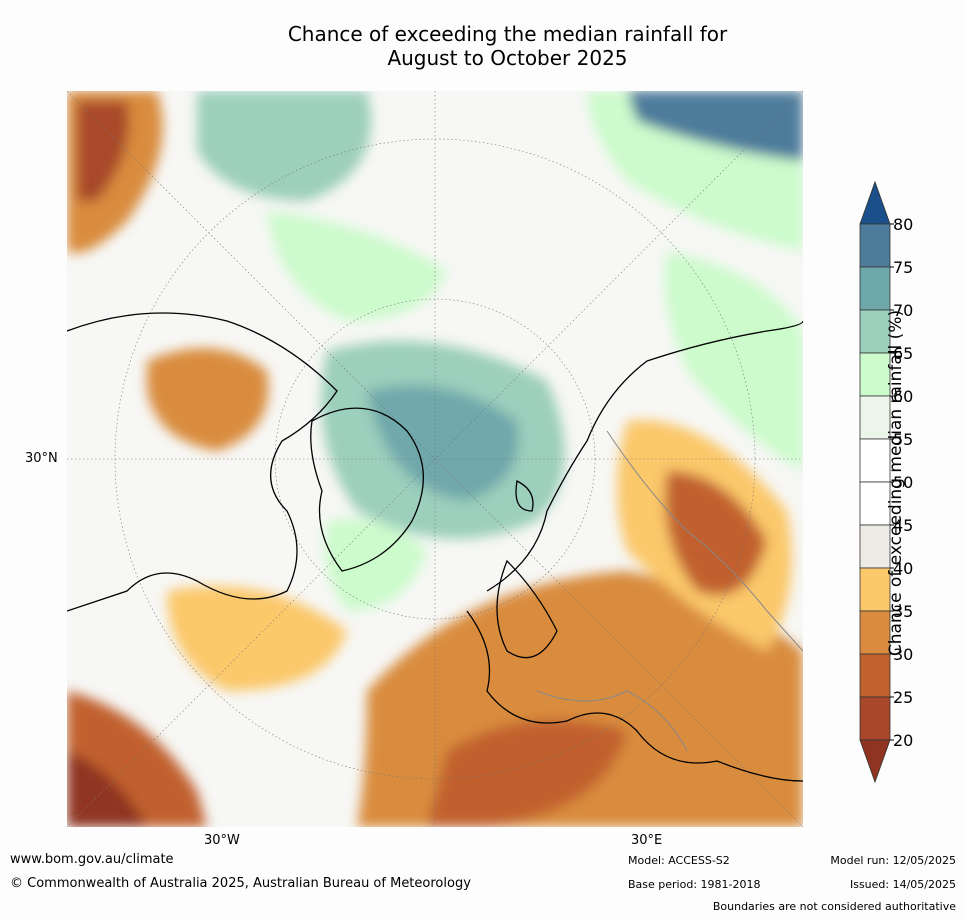 The image size is (965, 919). I want to click on dry-region-atlantic, so click(257, 638).